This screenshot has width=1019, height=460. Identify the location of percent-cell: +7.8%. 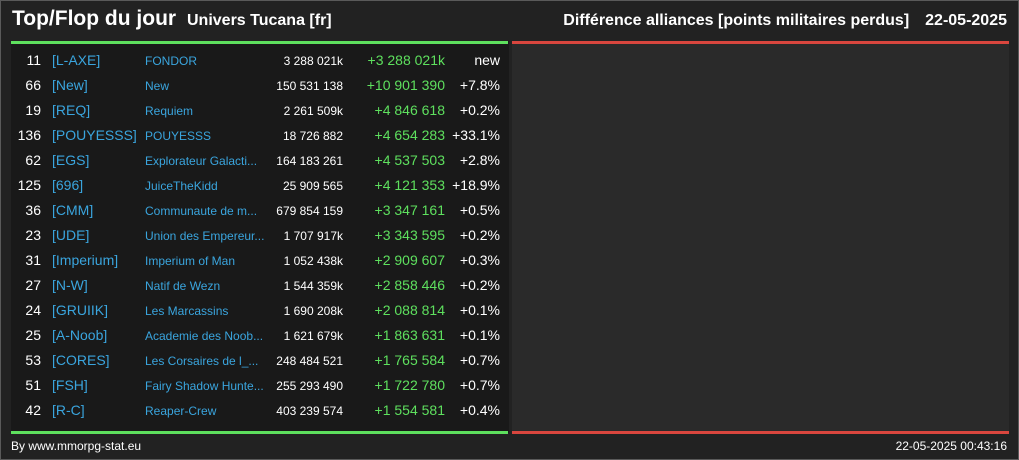
(479, 85).